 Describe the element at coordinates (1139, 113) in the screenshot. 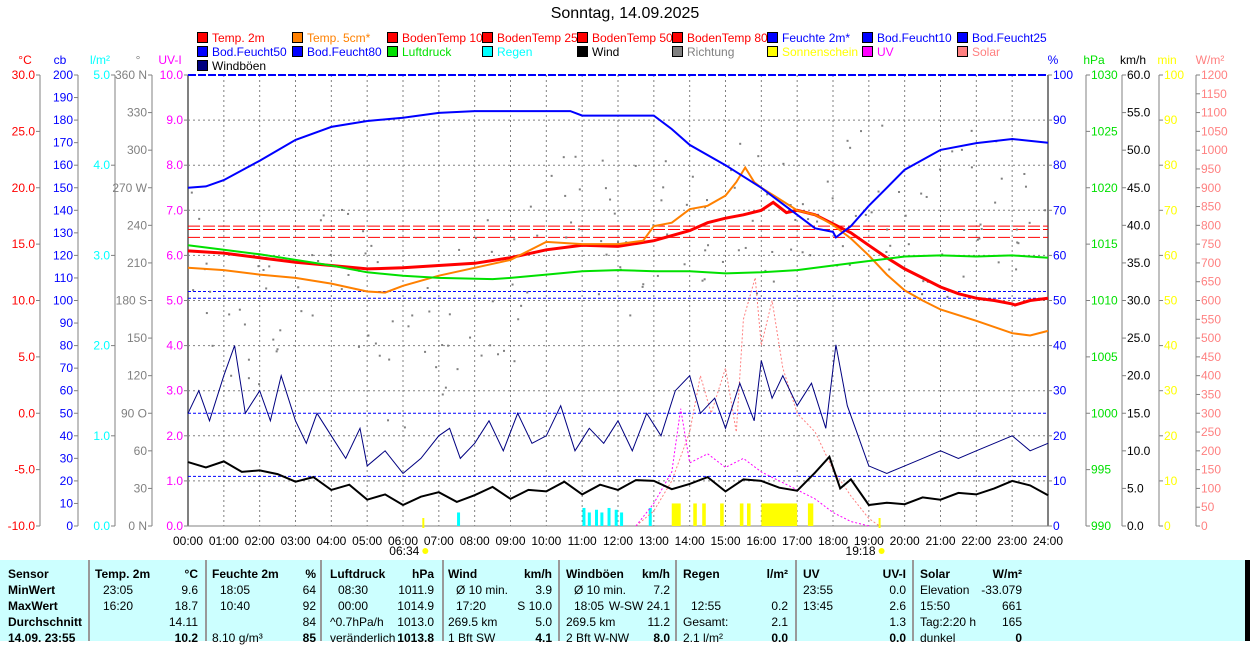

I see `axis-tick-label: 55.0` at that location.